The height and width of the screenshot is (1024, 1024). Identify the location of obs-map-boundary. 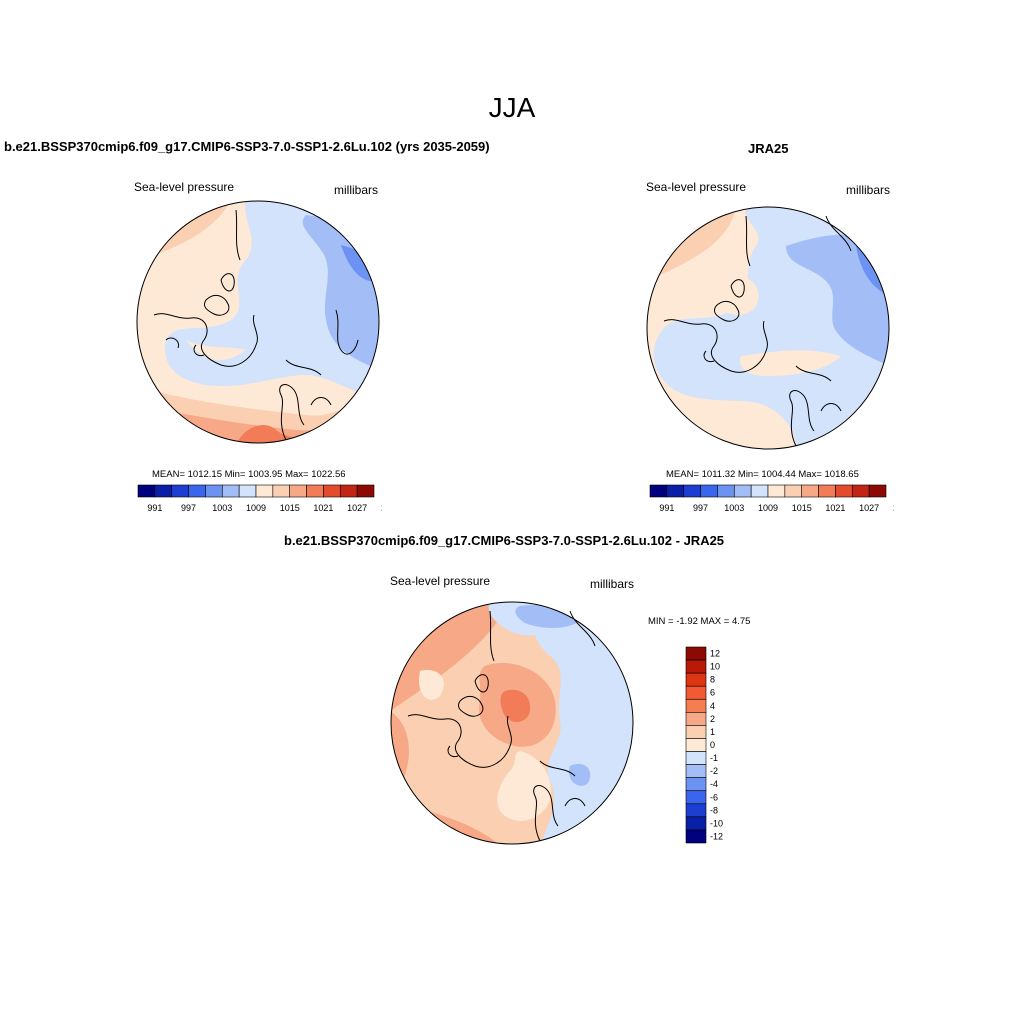
(768, 328).